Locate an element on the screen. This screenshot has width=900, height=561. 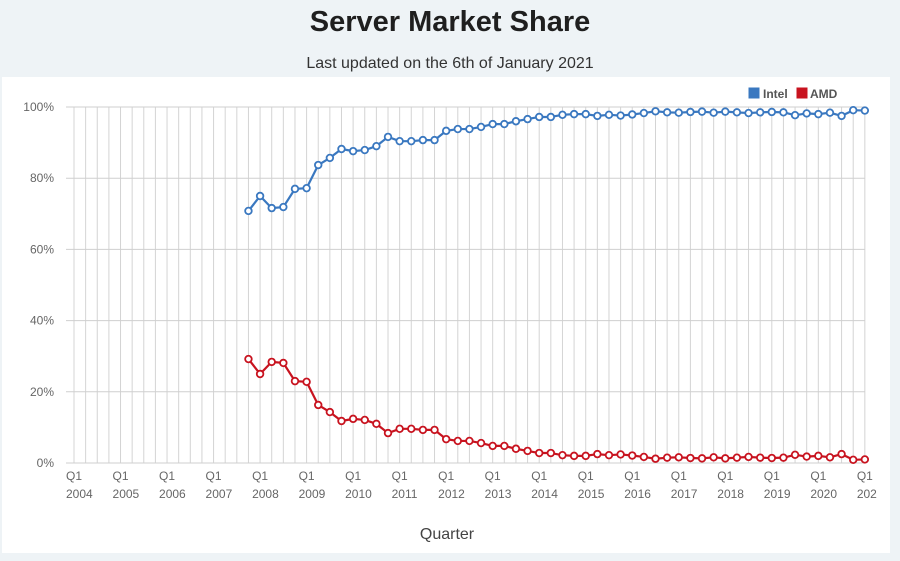
legend-item-amd: AMD is located at coordinates (816, 93).